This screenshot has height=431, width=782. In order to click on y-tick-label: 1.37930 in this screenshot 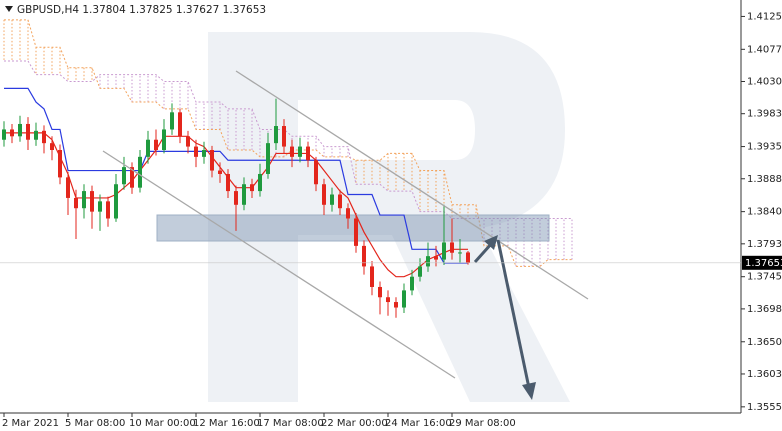, I will do `click(764, 244)`.